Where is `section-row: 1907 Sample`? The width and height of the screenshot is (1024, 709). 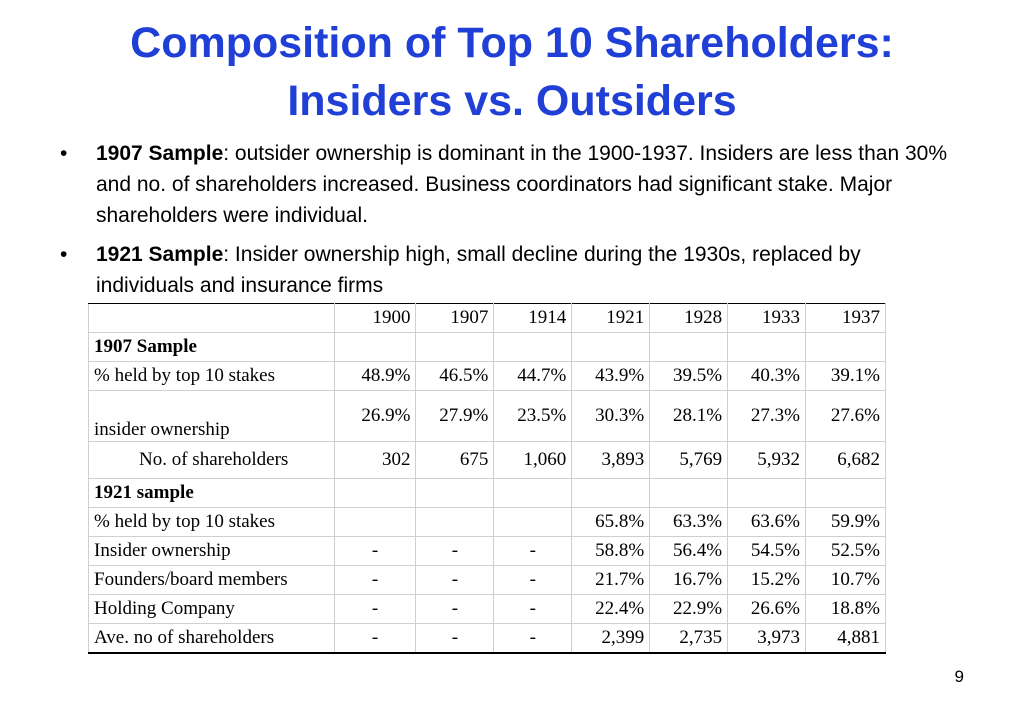 section-row: 1907 Sample is located at coordinates (487, 347).